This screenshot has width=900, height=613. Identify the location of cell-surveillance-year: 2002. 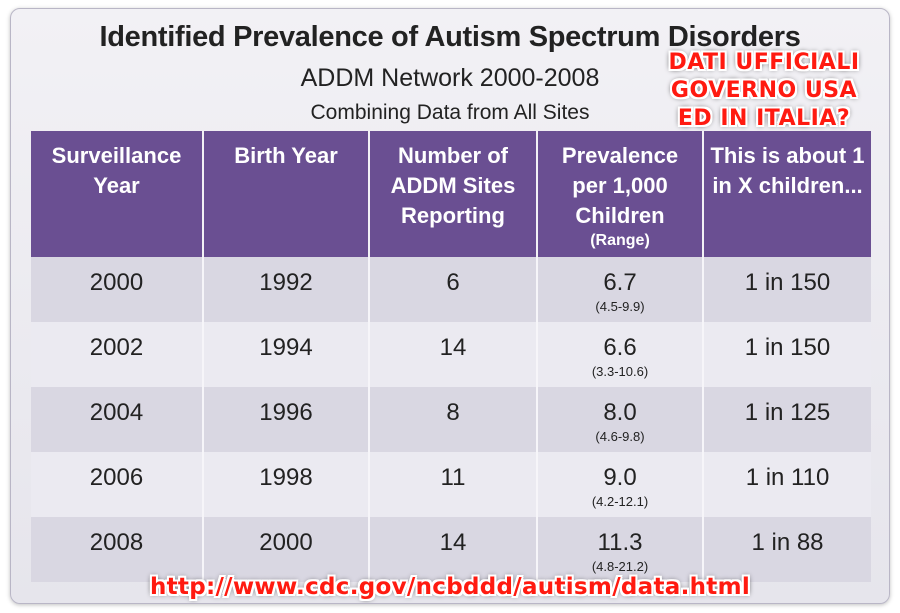
(117, 354).